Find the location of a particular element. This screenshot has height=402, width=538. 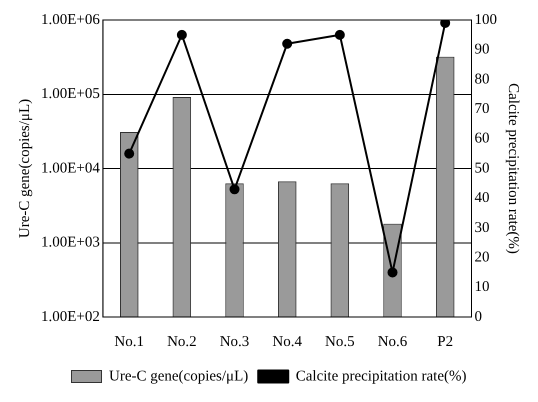

x-tick-label: No.2 is located at coordinates (182, 342).